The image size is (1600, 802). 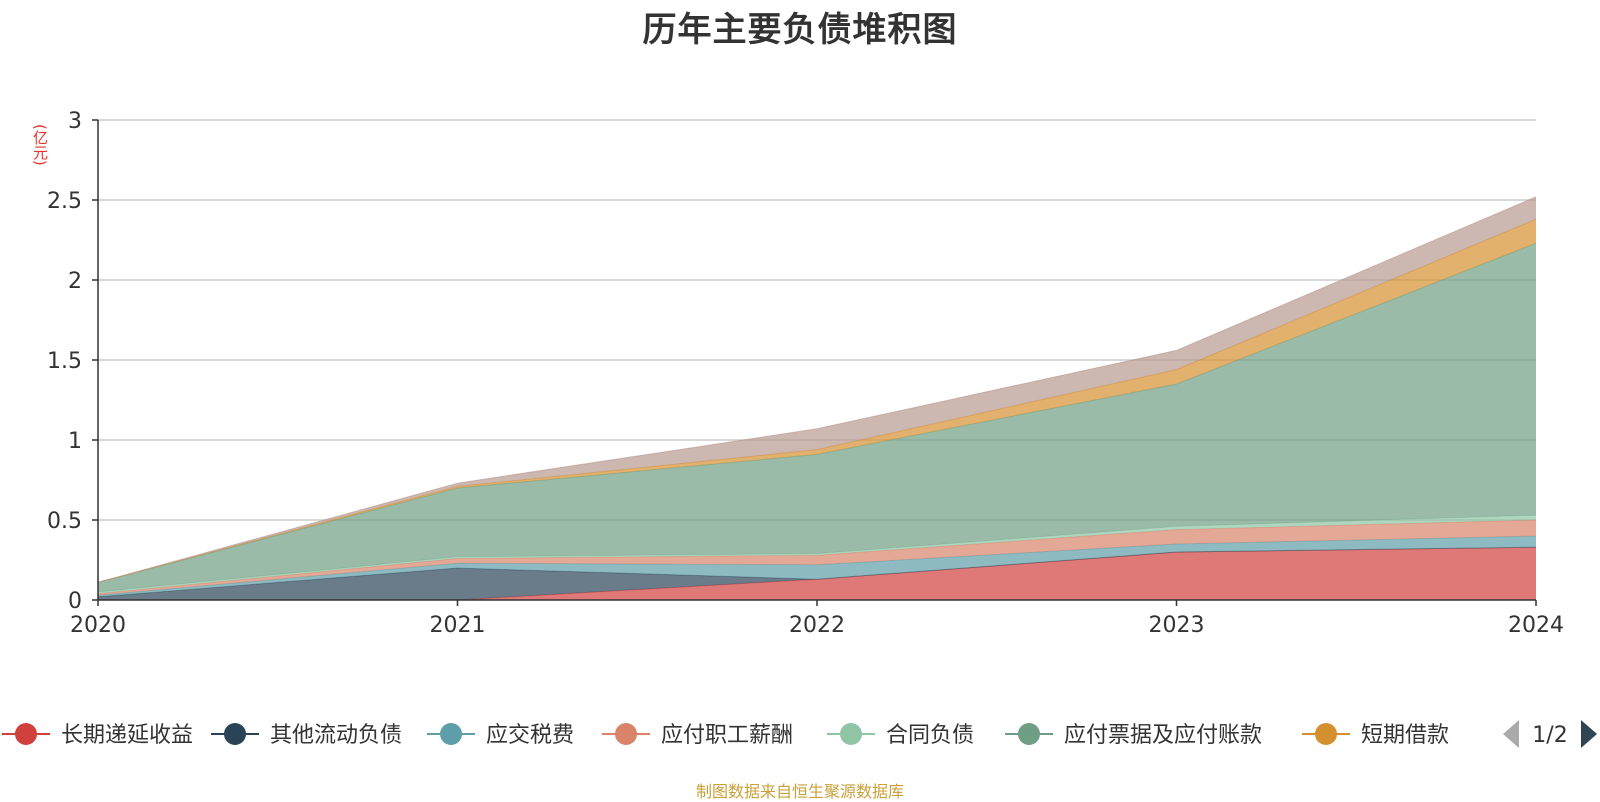 I want to click on y-tick-label: 3, so click(x=75, y=121).